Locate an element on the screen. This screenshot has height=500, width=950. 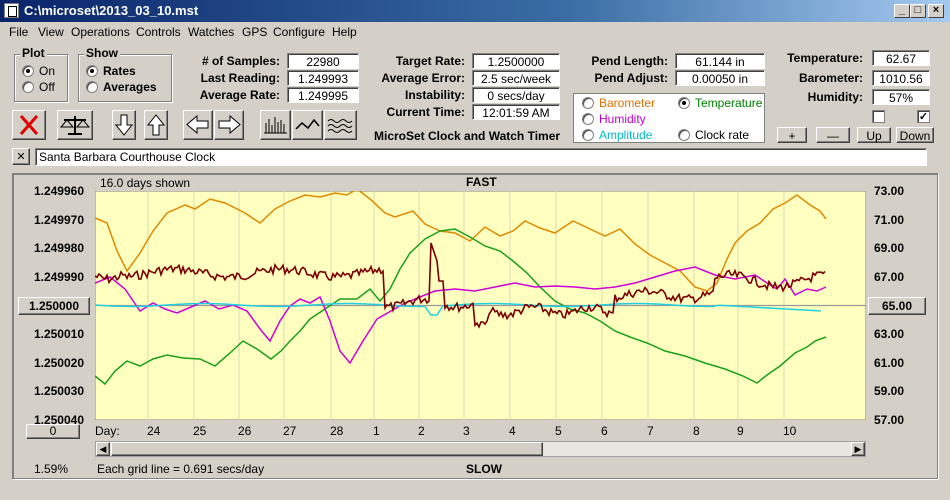
show-group-label: Show is located at coordinates (102, 53).